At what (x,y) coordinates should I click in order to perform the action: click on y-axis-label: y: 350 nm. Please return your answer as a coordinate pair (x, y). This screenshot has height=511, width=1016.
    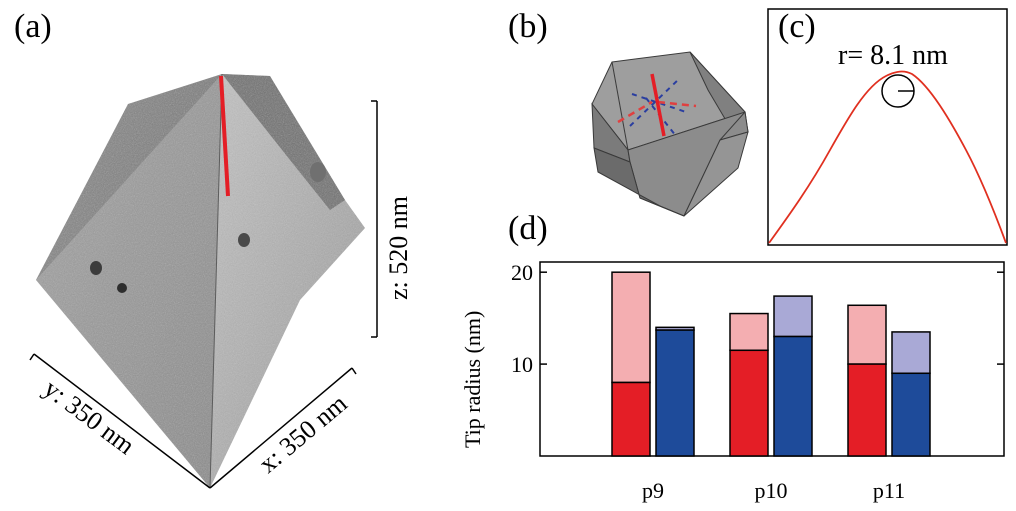
    Looking at the image, I should click on (89, 417).